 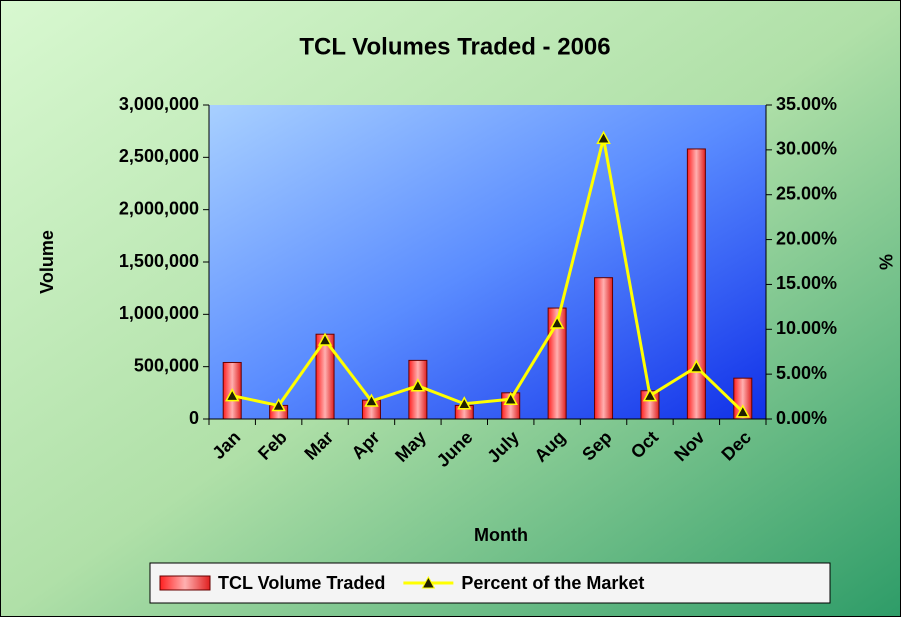 What do you see at coordinates (454, 46) in the screenshot?
I see `chart-title: TCL Volumes Traded - 2006` at bounding box center [454, 46].